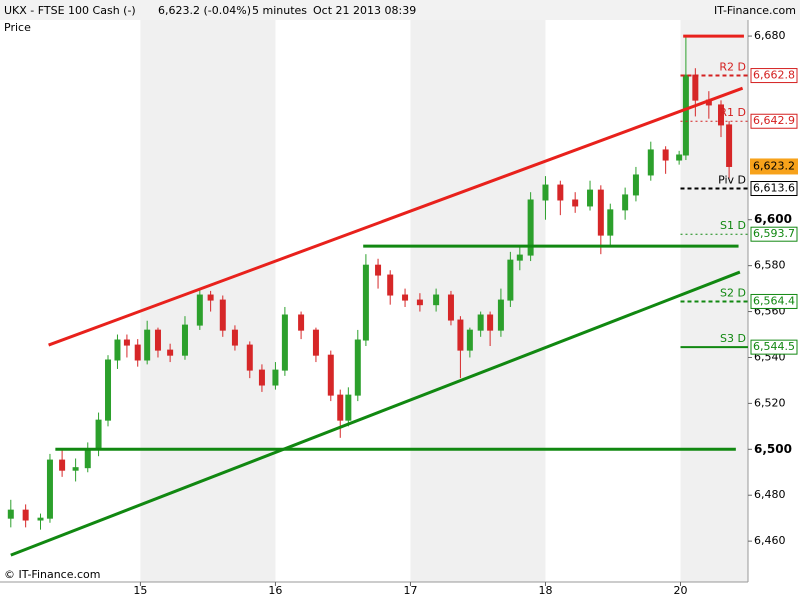 This screenshot has height=604, width=800. Describe the element at coordinates (52, 574) in the screenshot. I see `copyright: © IT-Finance.com` at that location.